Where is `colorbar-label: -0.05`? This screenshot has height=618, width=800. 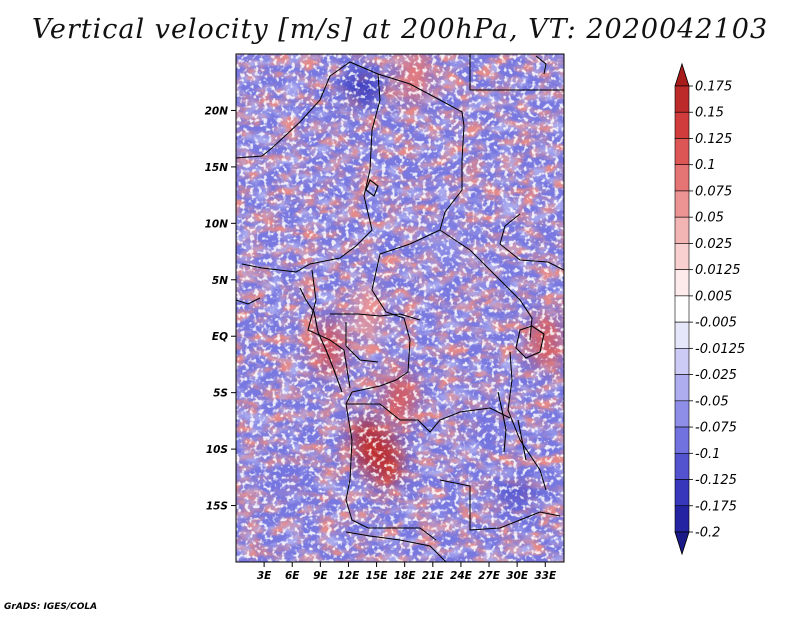
colorbar-label: -0.05 is located at coordinates (712, 401).